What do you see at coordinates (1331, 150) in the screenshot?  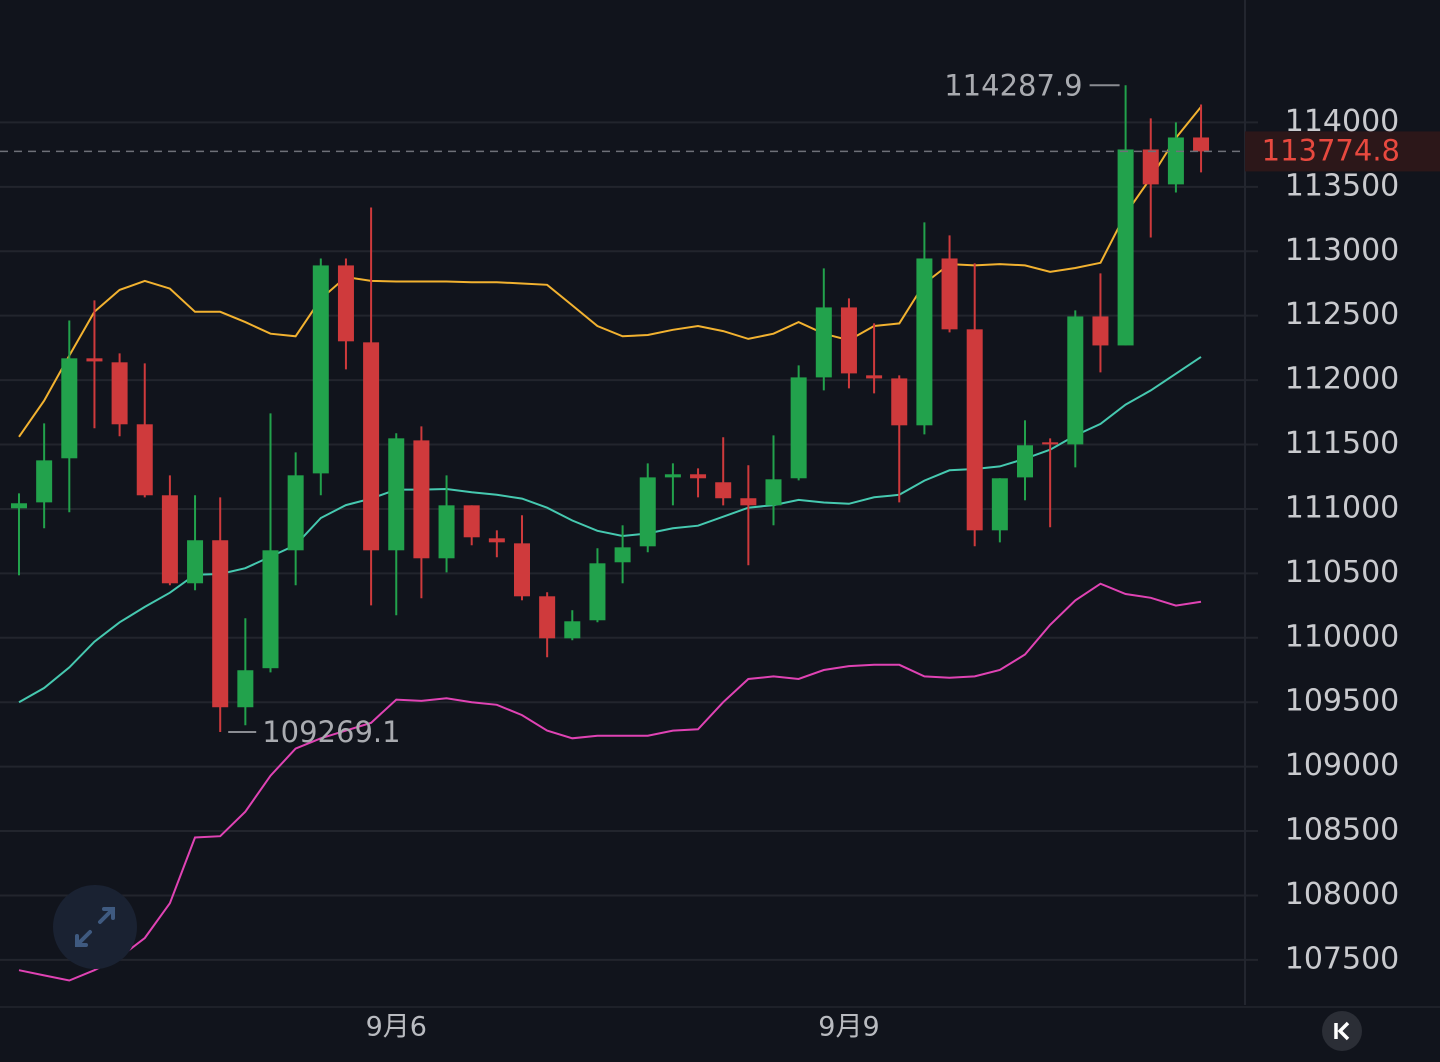 I see `last-price-label: 113774.8` at bounding box center [1331, 150].